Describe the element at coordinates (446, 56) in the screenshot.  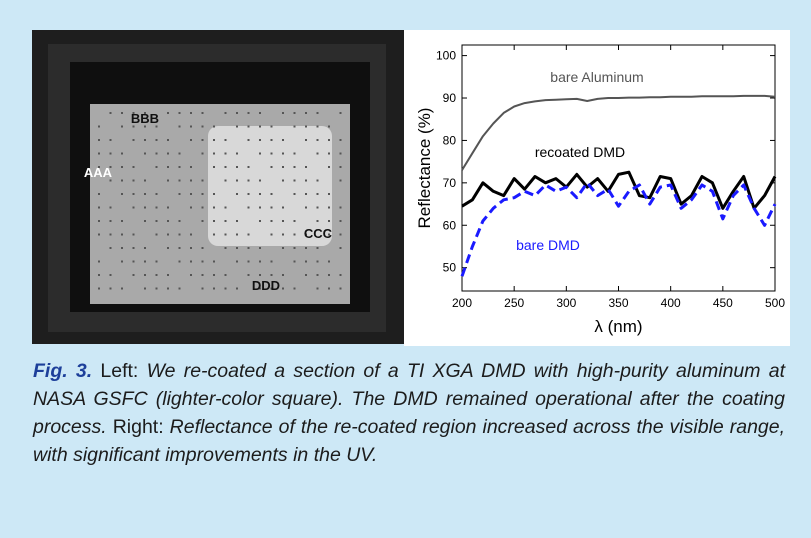
I see `y-tick-label: 100` at that location.